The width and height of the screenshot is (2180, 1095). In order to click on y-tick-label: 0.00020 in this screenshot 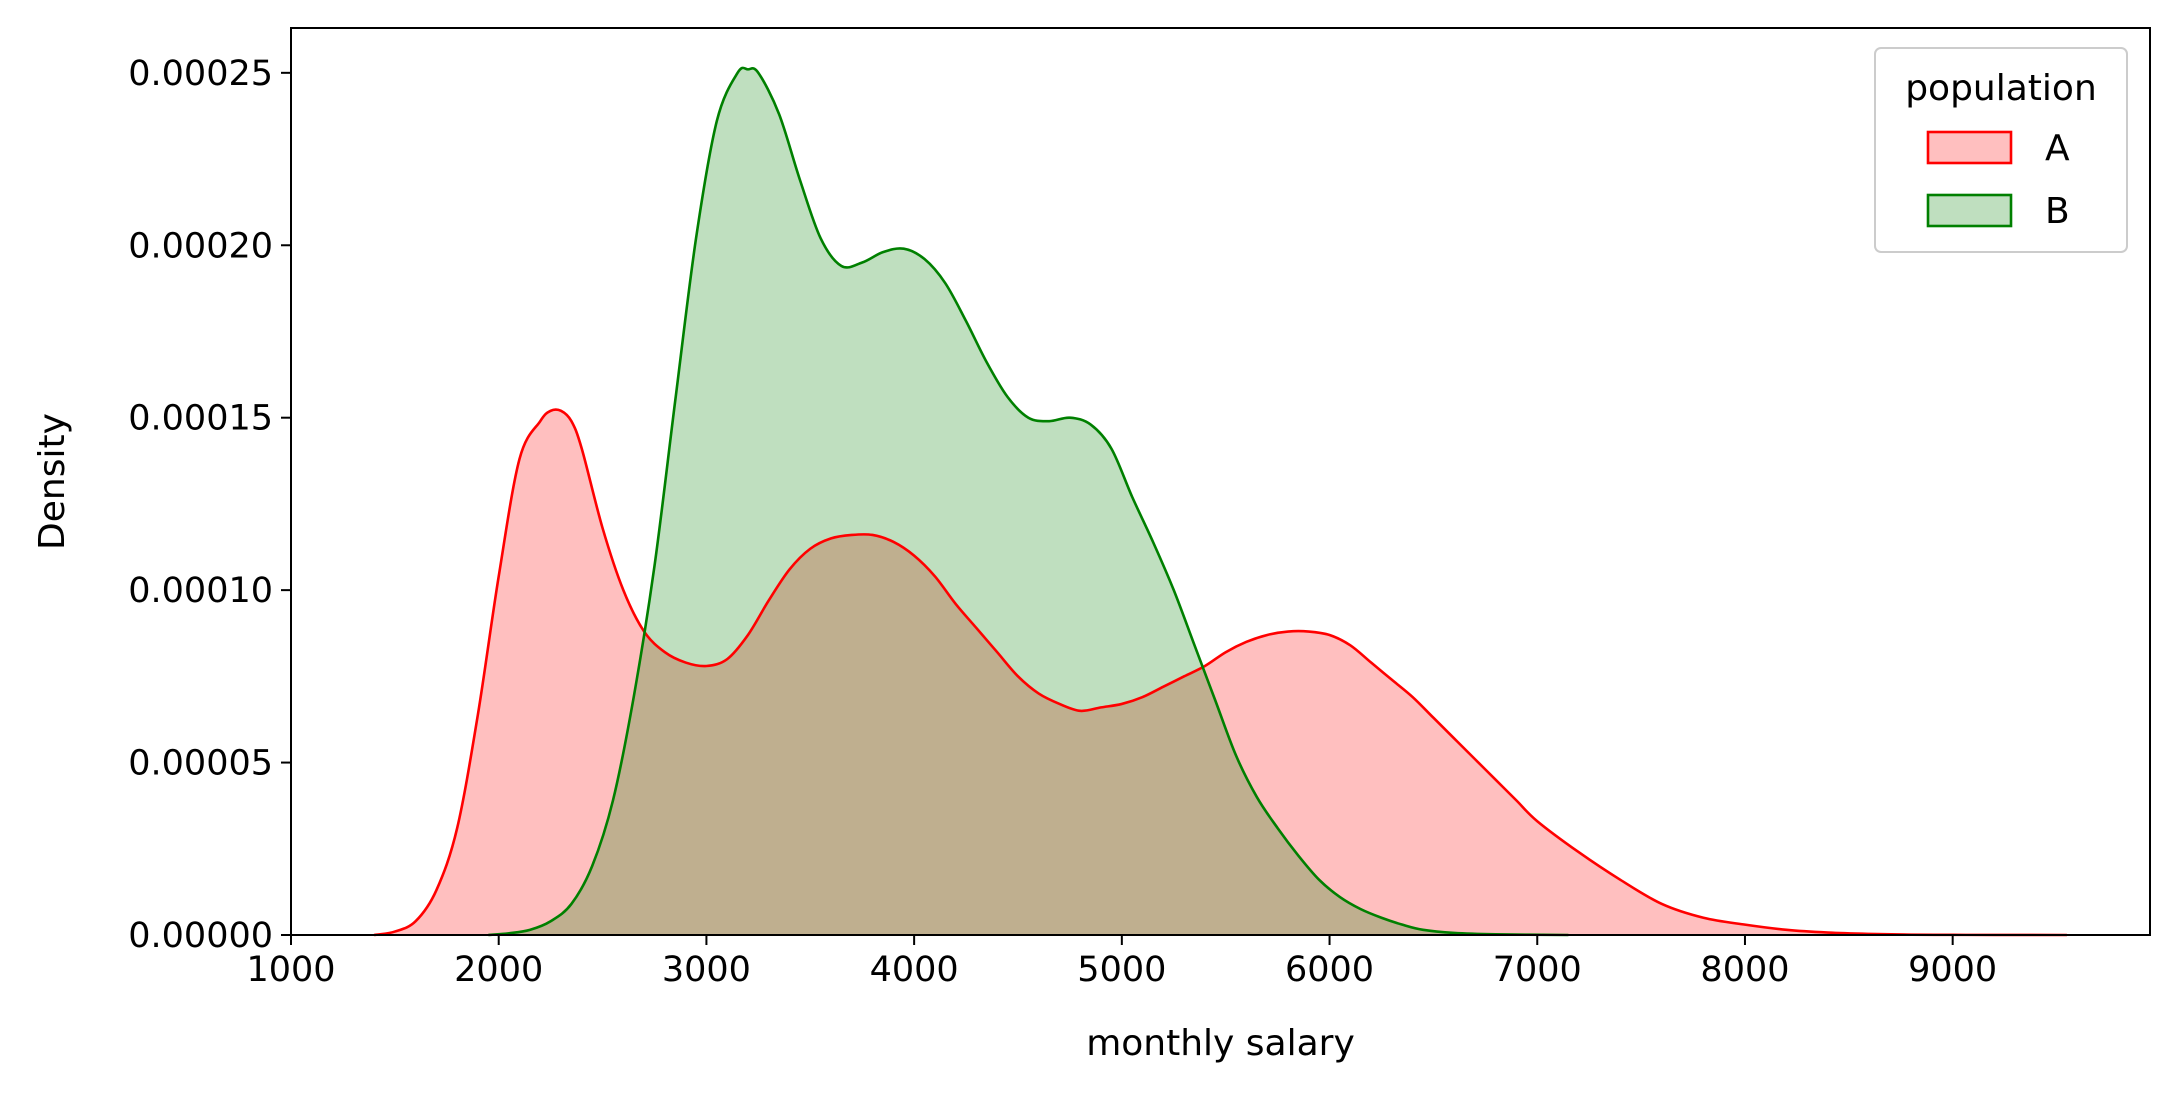, I will do `click(200, 246)`.